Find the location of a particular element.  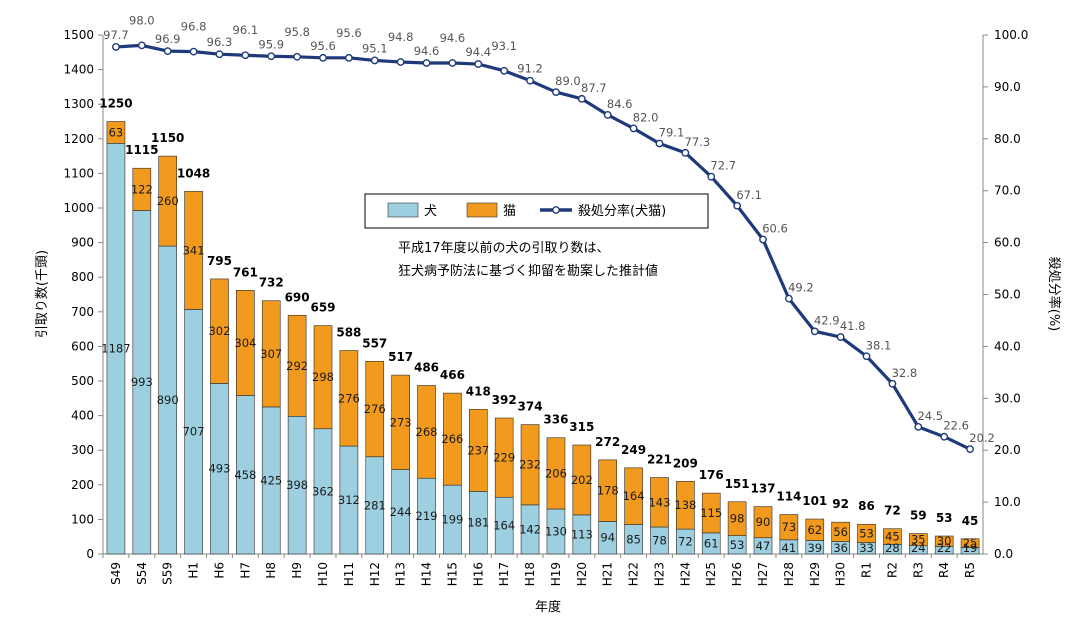

bar-total-label: 1048 is located at coordinates (193, 173).